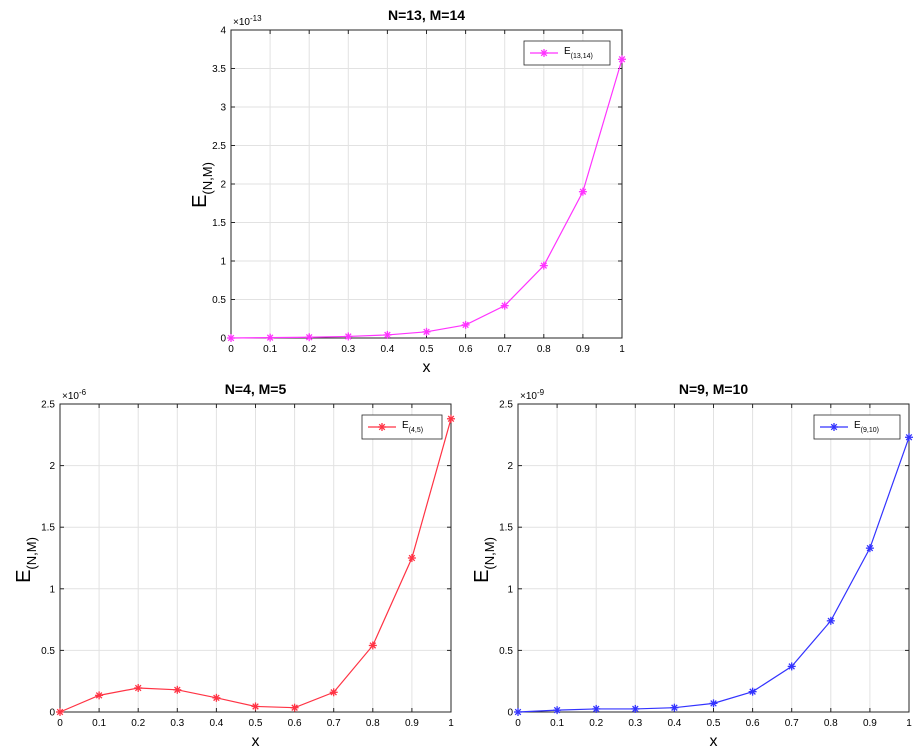  I want to click on legend: E(4,5), so click(402, 427).